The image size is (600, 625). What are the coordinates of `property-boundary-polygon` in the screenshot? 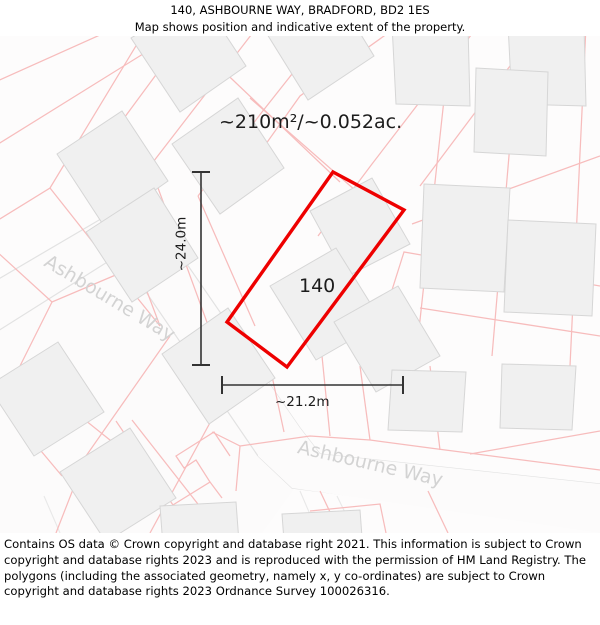 It's located at (315, 269).